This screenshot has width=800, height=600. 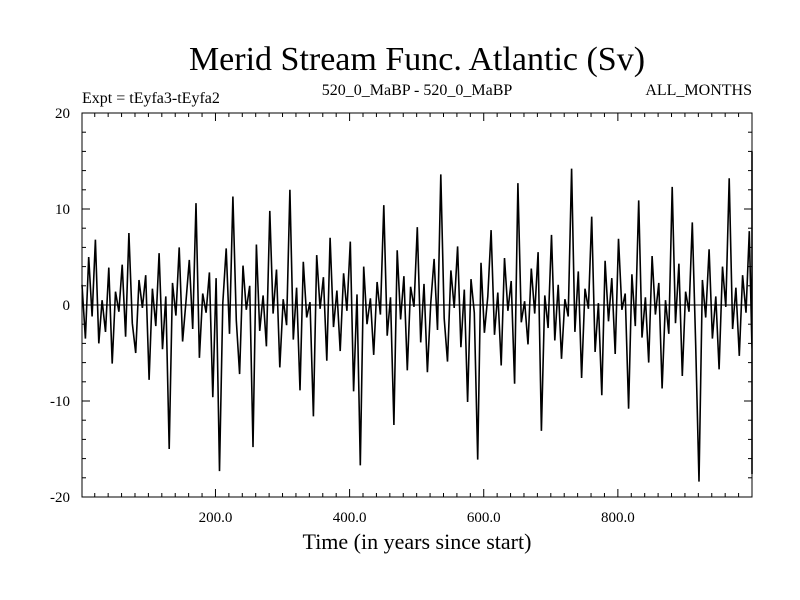 I want to click on y-tick-label: 20, so click(x=62, y=114).